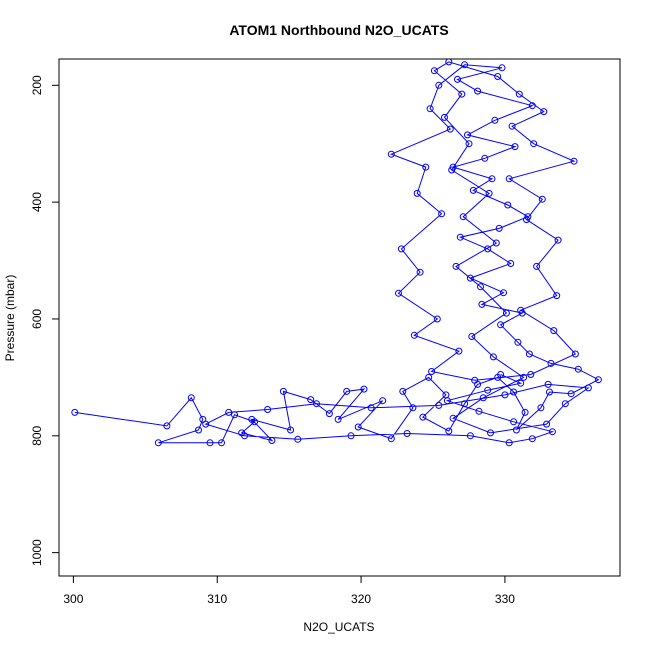  I want to click on x-axis-label: N2O_UCATS, so click(338, 627).